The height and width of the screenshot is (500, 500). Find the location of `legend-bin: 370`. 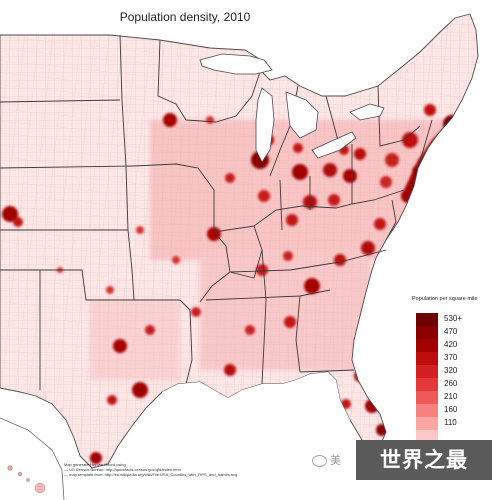

legend-bin: 370 is located at coordinates (455, 358).